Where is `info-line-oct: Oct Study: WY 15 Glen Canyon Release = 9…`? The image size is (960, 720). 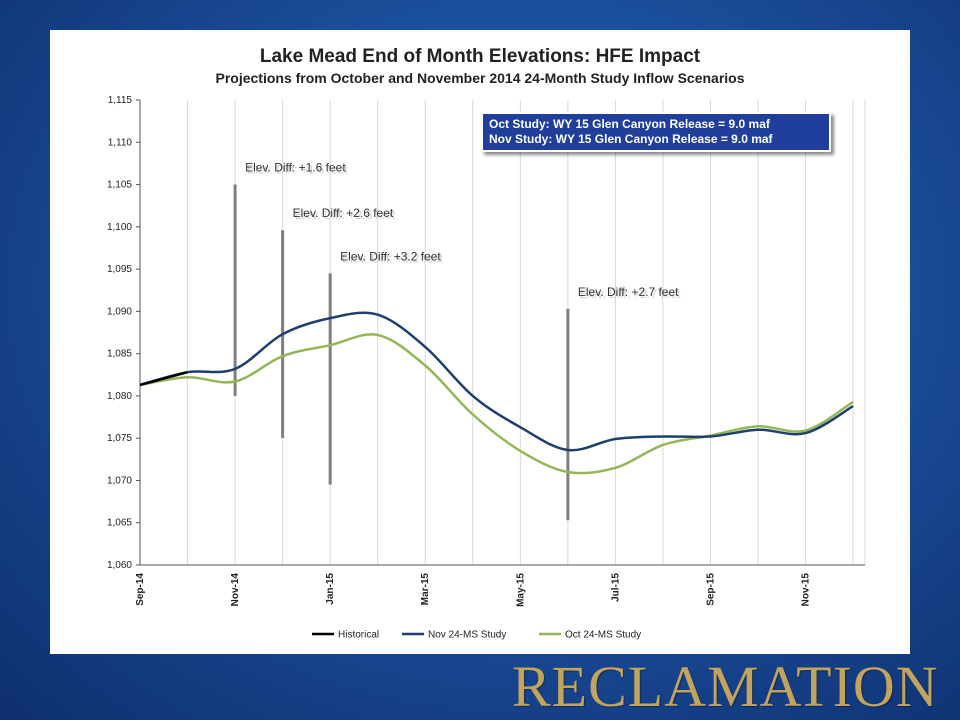
info-line-oct: Oct Study: WY 15 Glen Canyon Release = 9… is located at coordinates (629, 124).